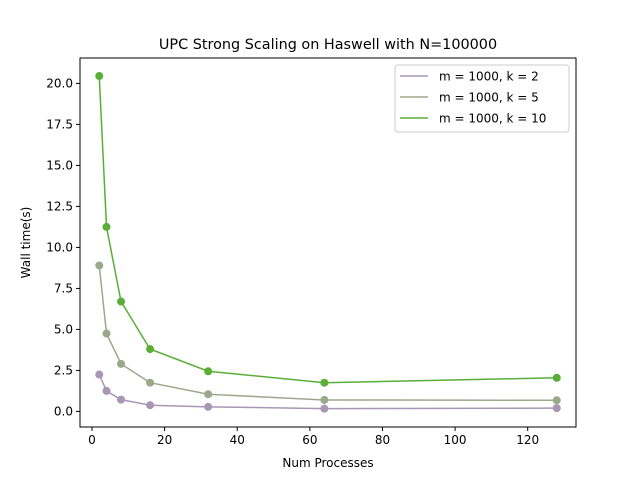 The width and height of the screenshot is (640, 480). Describe the element at coordinates (59, 207) in the screenshot. I see `y-tick-label: 12.5` at that location.